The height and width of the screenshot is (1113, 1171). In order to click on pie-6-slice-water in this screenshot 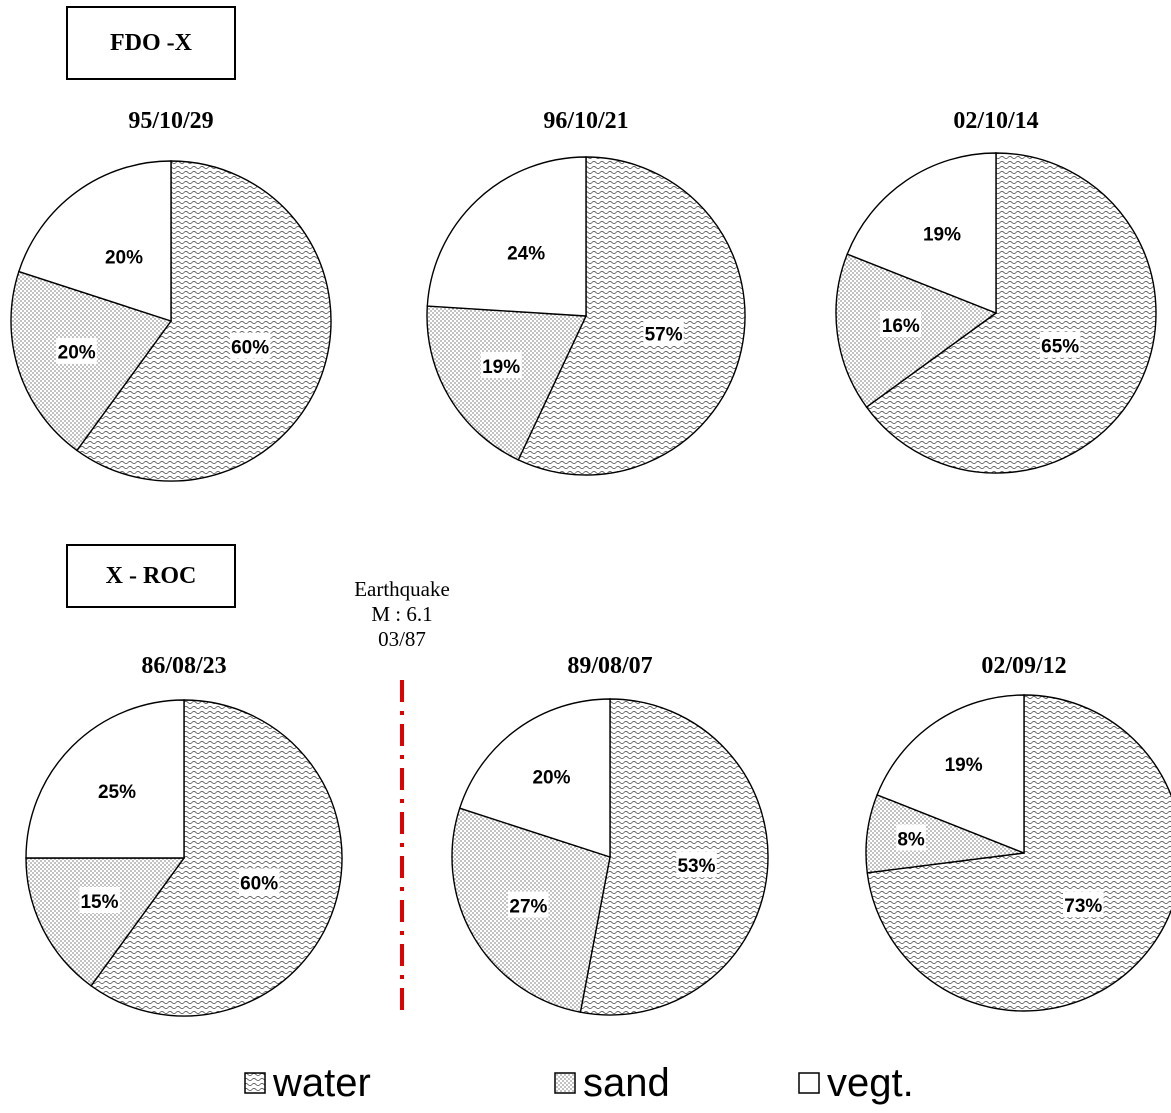, I will do `click(1018, 853)`.